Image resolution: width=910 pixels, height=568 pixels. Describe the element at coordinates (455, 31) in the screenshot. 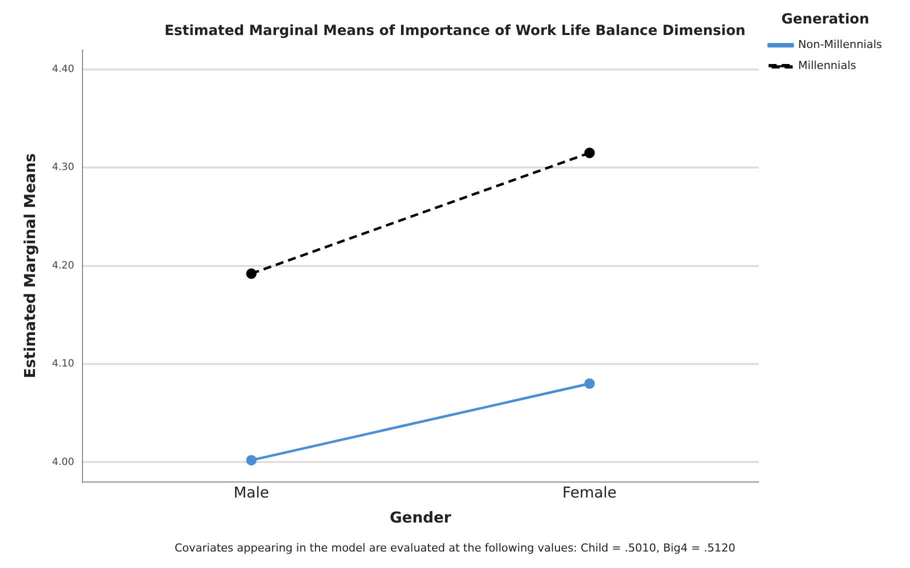

I see `chart-title: Estimated Marginal Means of Importance of Work Life Balance Dimension` at that location.